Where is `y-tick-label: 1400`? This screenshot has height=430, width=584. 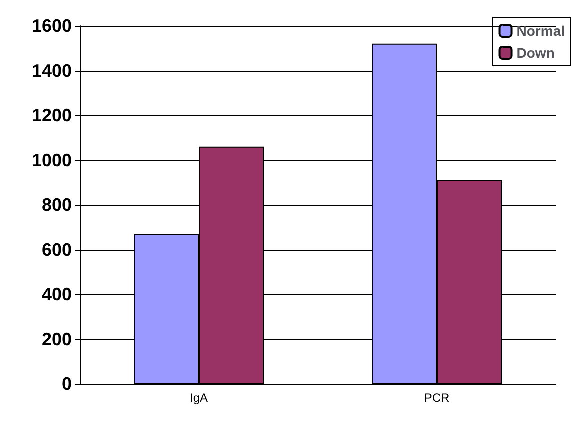
y-tick-label: 1400 is located at coordinates (52, 70).